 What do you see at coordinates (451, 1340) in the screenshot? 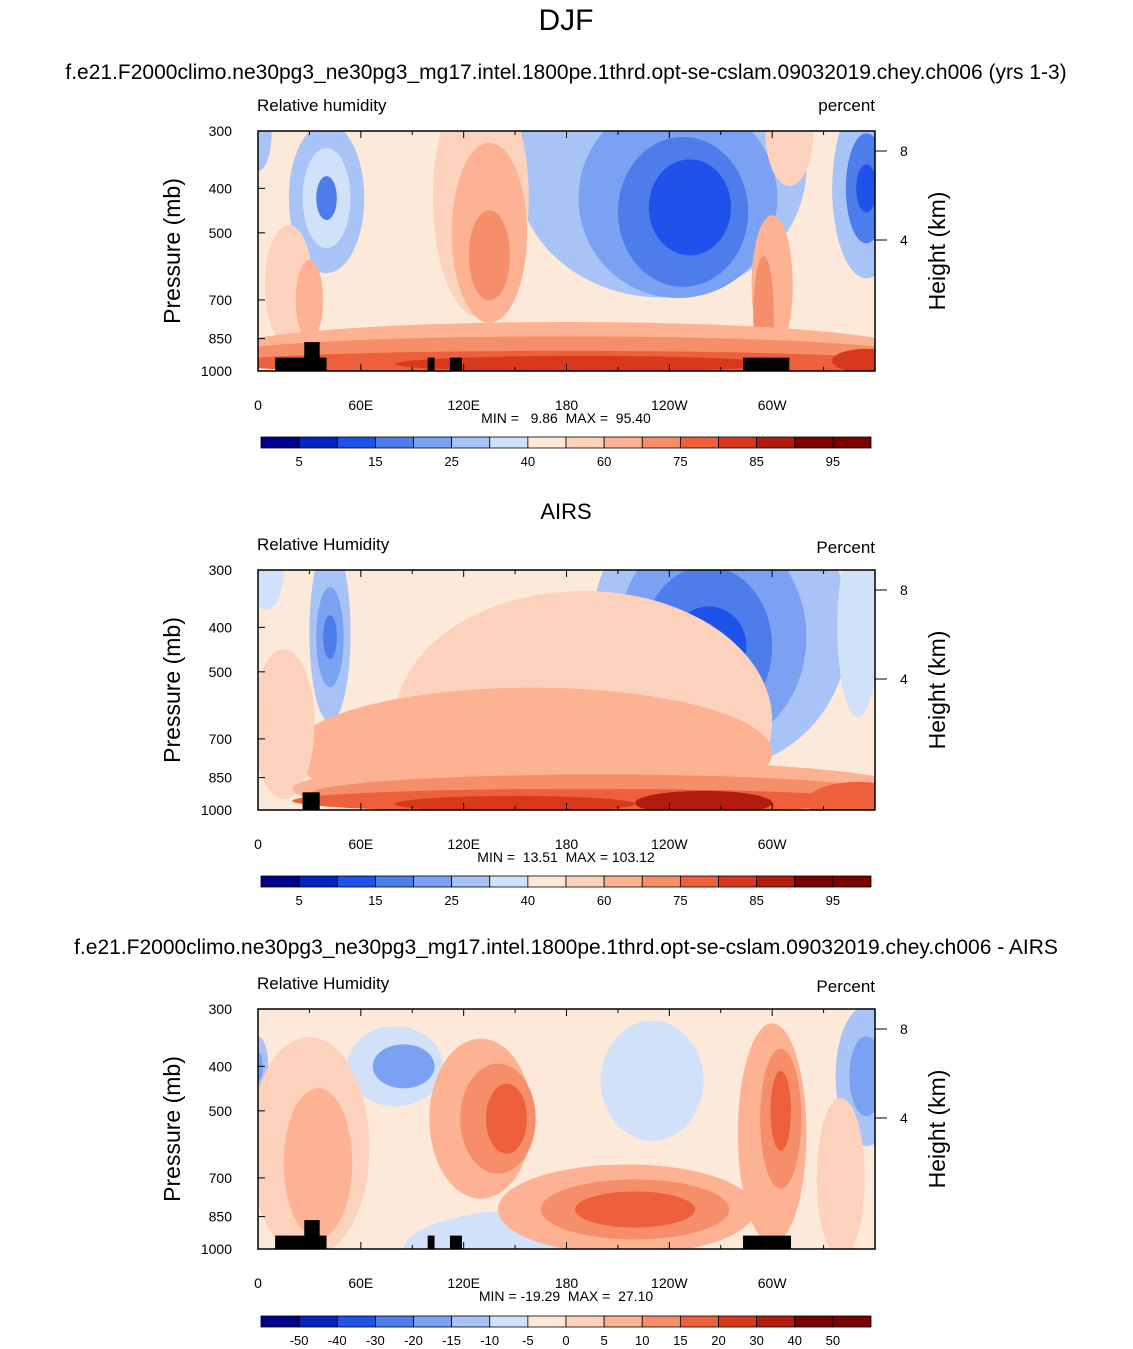
I see `colorbar-label: -15` at bounding box center [451, 1340].